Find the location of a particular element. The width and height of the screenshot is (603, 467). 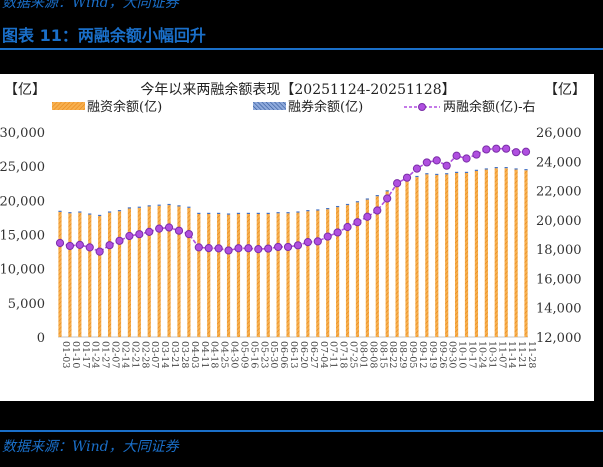

legend-label-securities-lending: 融券余额(亿) is located at coordinates (325, 107).